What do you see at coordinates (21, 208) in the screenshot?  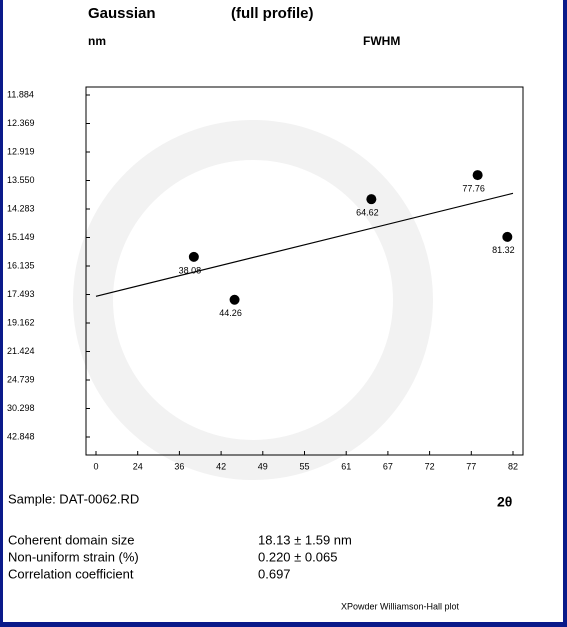 I see `y-tick-label: 14.283` at bounding box center [21, 208].